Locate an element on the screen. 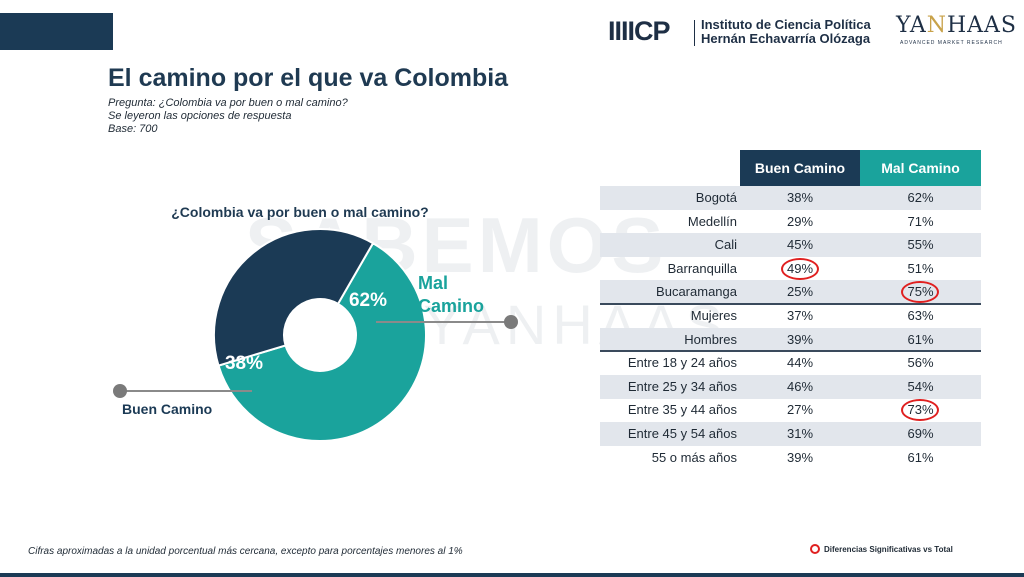 This screenshot has width=1024, height=577. icp-logo-mark: IIIICP is located at coordinates (639, 31).